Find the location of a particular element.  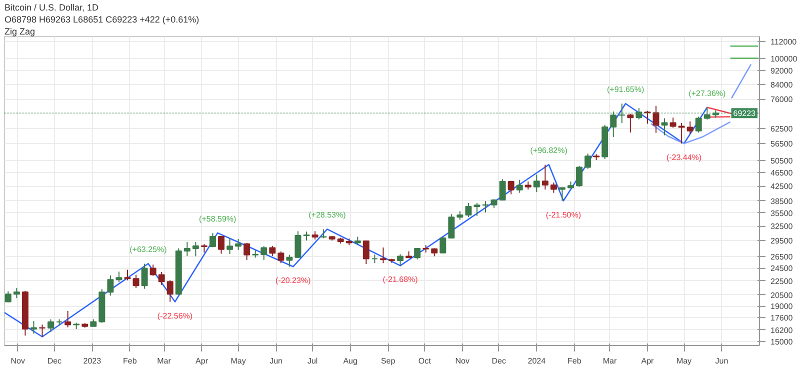

chart-title: Bitcoin / U.S. Dollar, 1D is located at coordinates (52, 7).